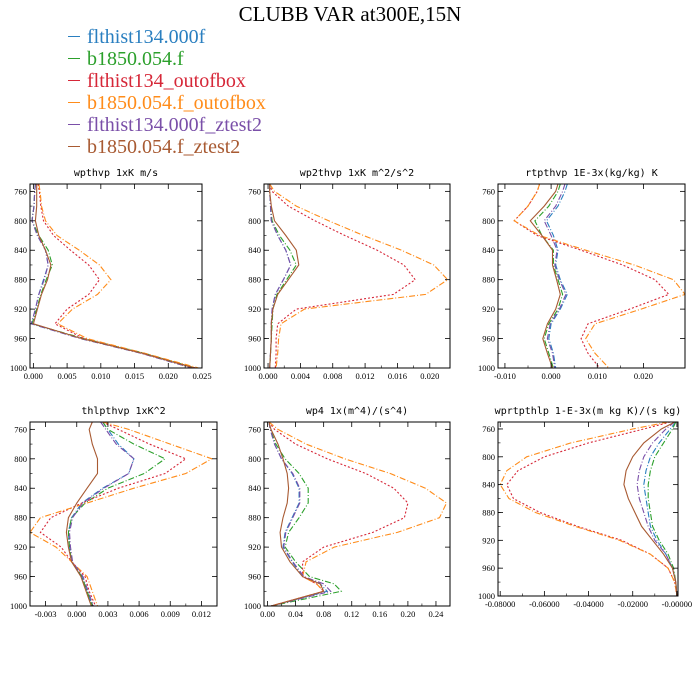 This screenshot has height=700, width=700. What do you see at coordinates (123, 411) in the screenshot?
I see `panel-title: thlpthvp 1xK^2` at bounding box center [123, 411].